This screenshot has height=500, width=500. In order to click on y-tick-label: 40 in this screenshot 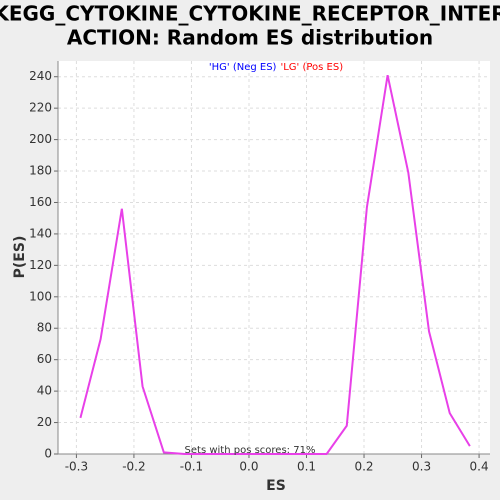, I will do `click(44, 391)`.